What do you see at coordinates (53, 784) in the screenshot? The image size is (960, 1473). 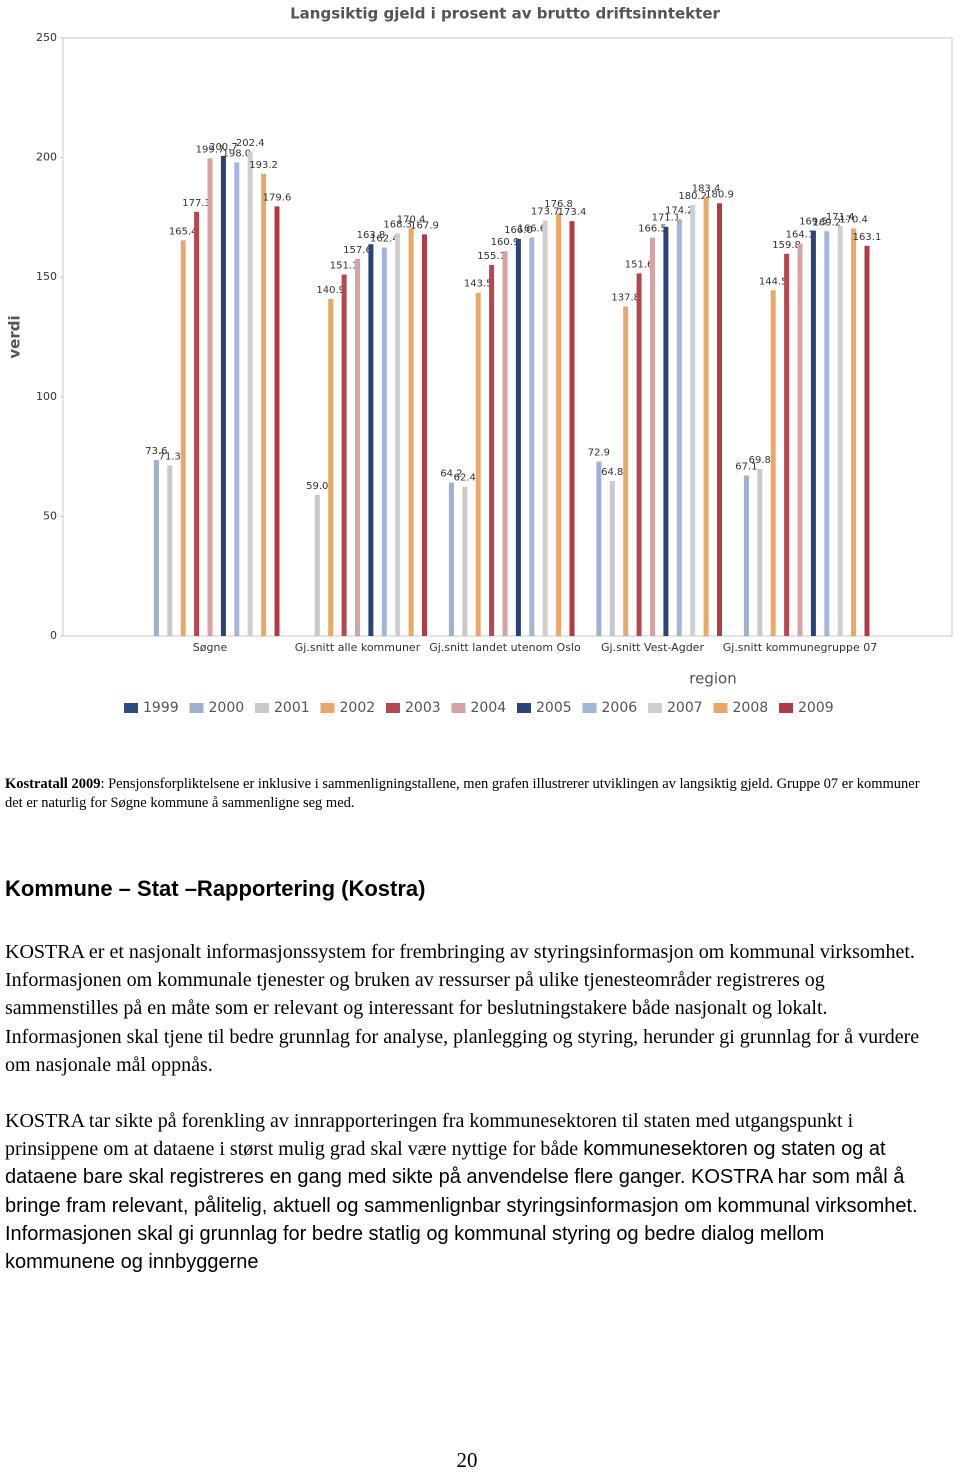 I see `caption-bold: Kostratall 2009` at bounding box center [53, 784].